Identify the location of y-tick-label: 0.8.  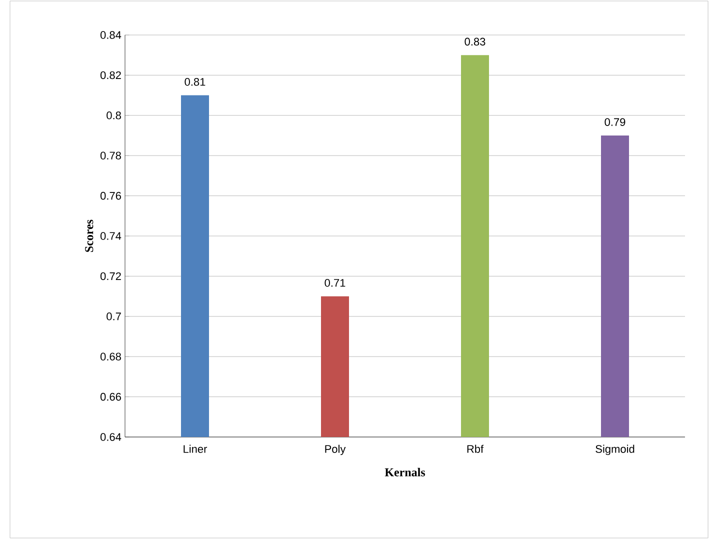
(113, 116).